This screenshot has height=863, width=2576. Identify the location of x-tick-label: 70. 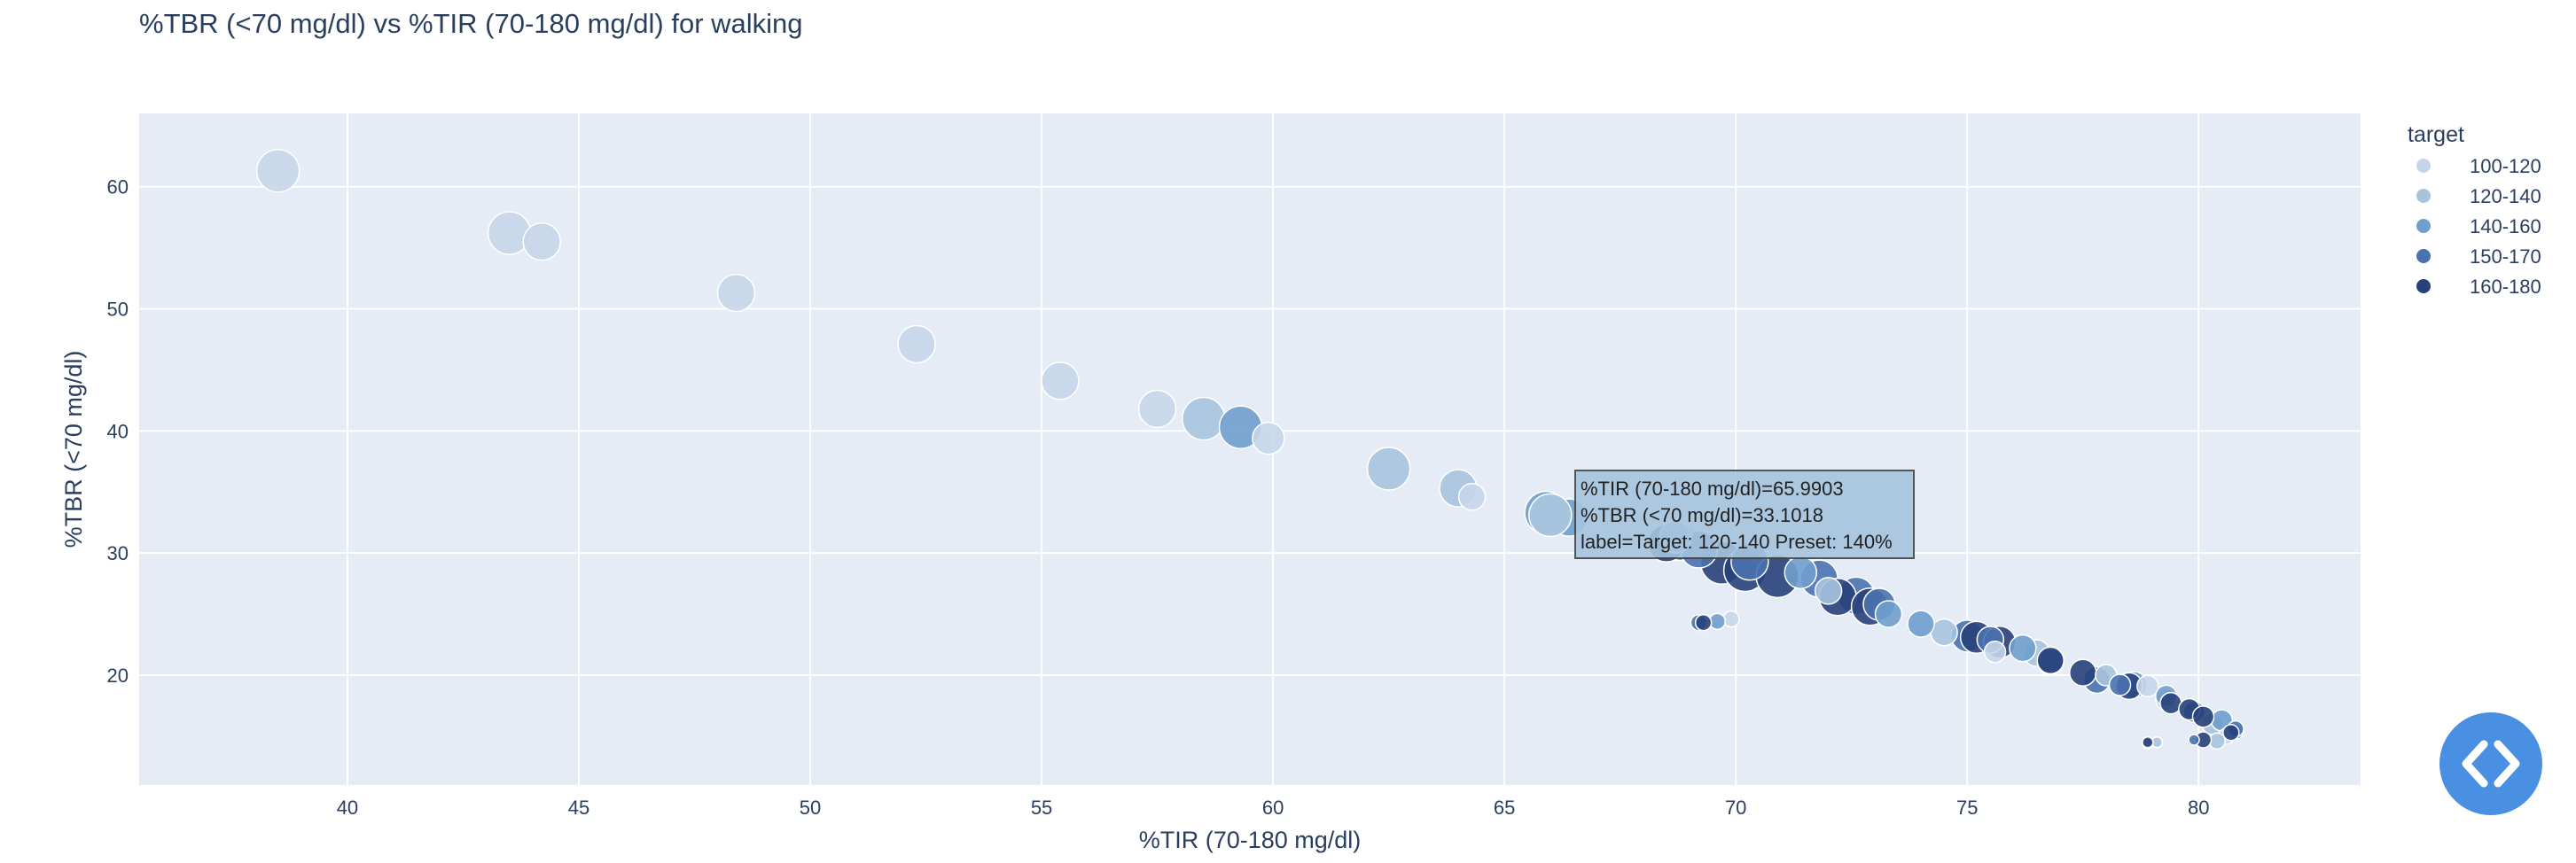
(1735, 808).